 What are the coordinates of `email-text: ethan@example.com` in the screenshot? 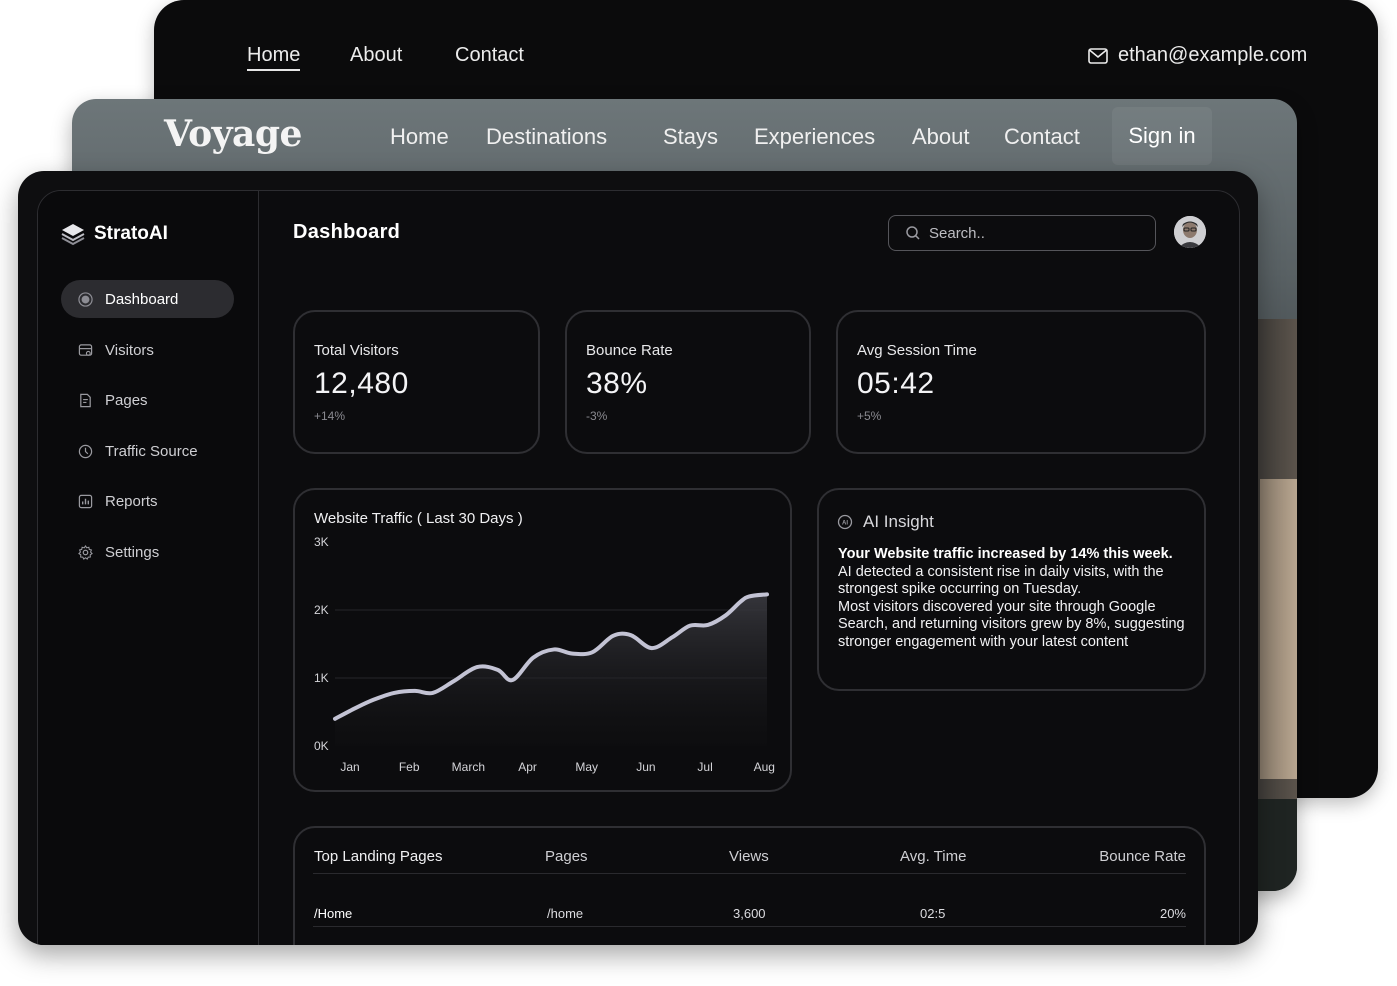 It's located at (1213, 55).